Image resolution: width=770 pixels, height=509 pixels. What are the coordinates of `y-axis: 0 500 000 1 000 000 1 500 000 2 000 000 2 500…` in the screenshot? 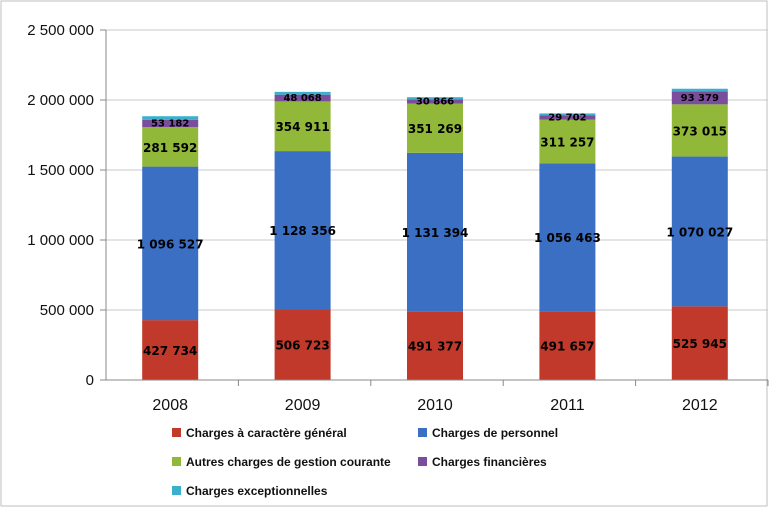 It's located at (67, 205).